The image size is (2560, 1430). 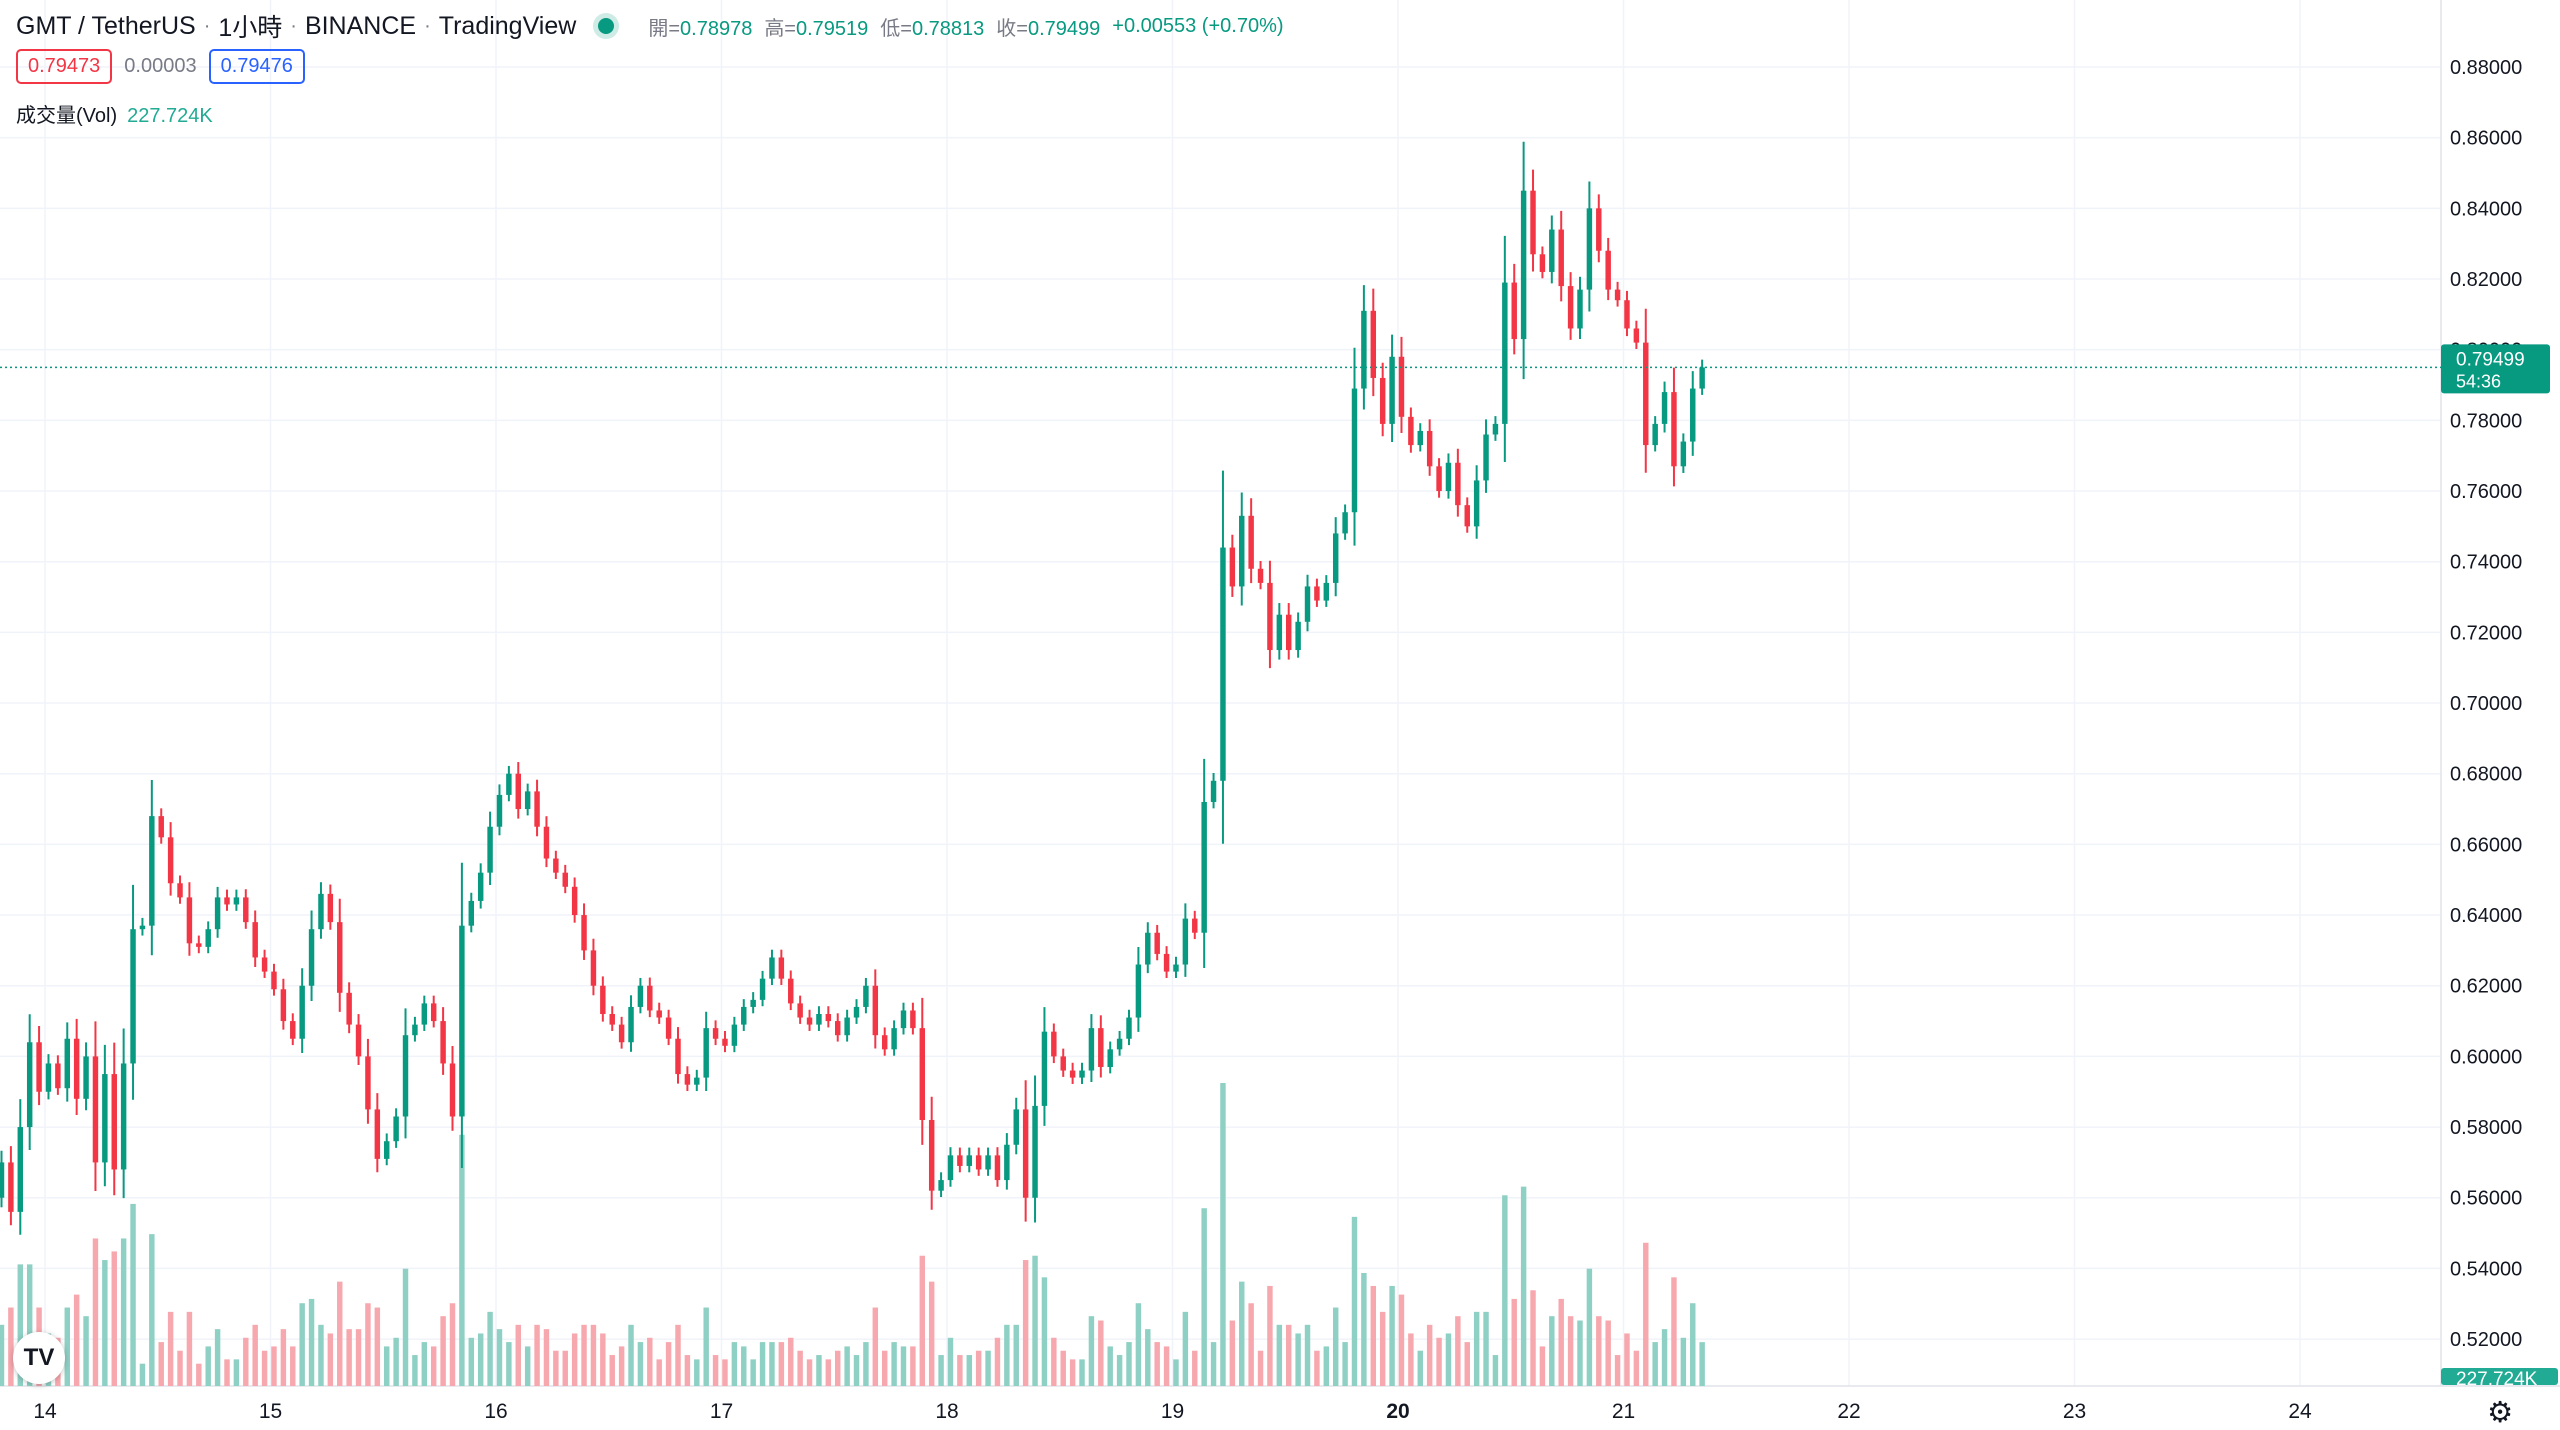 I want to click on tradingview-logo-icon: TV, so click(x=39, y=1358).